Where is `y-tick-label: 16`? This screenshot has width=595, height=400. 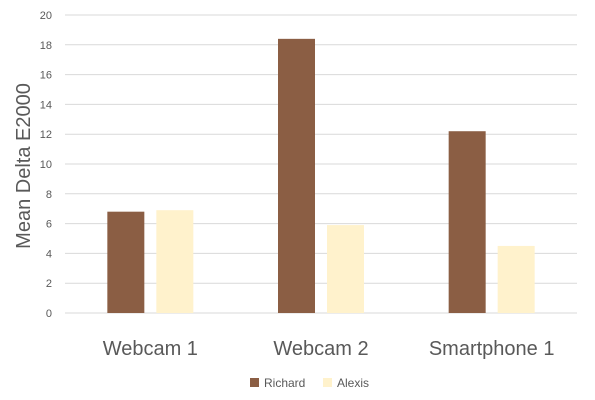 y-tick-label: 16 is located at coordinates (46, 76).